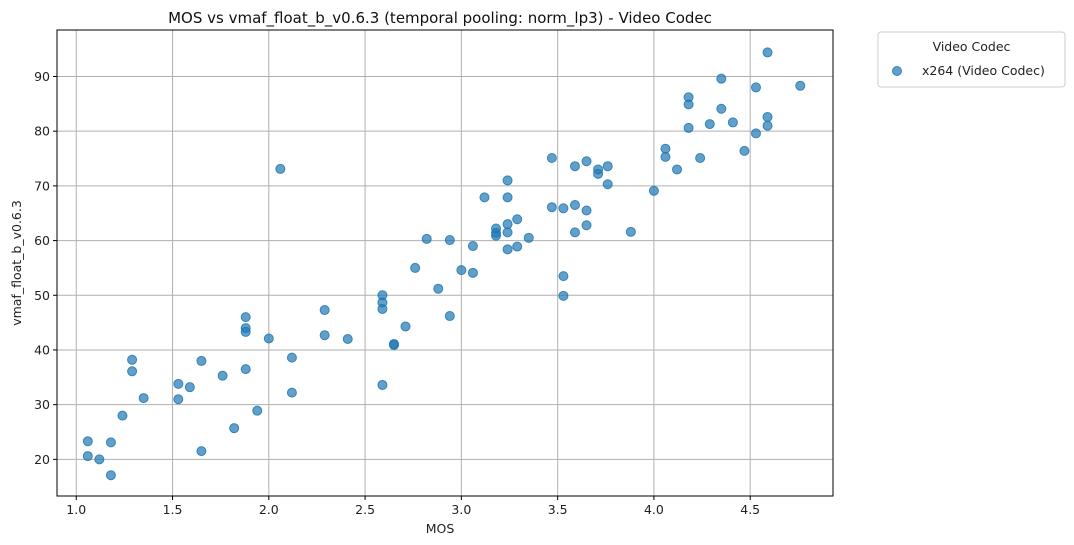 The image size is (1074, 545). I want to click on x-tick-label: 2.5, so click(365, 509).